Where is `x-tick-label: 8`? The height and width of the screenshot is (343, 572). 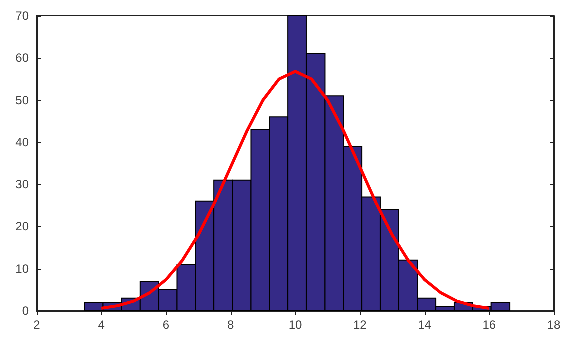 x-tick-label: 8 is located at coordinates (231, 325).